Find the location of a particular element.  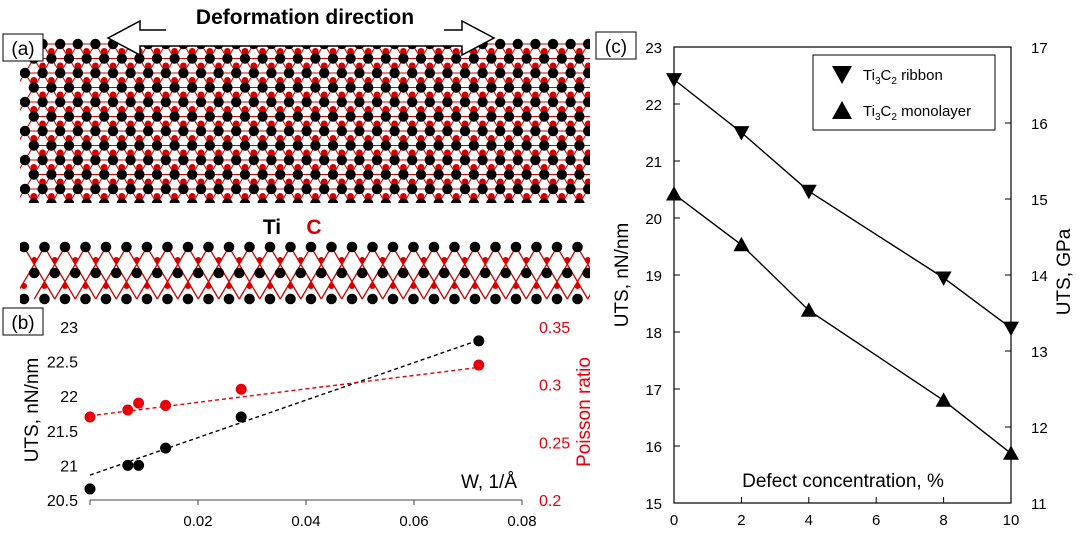

ribbon-point is located at coordinates (943, 278).